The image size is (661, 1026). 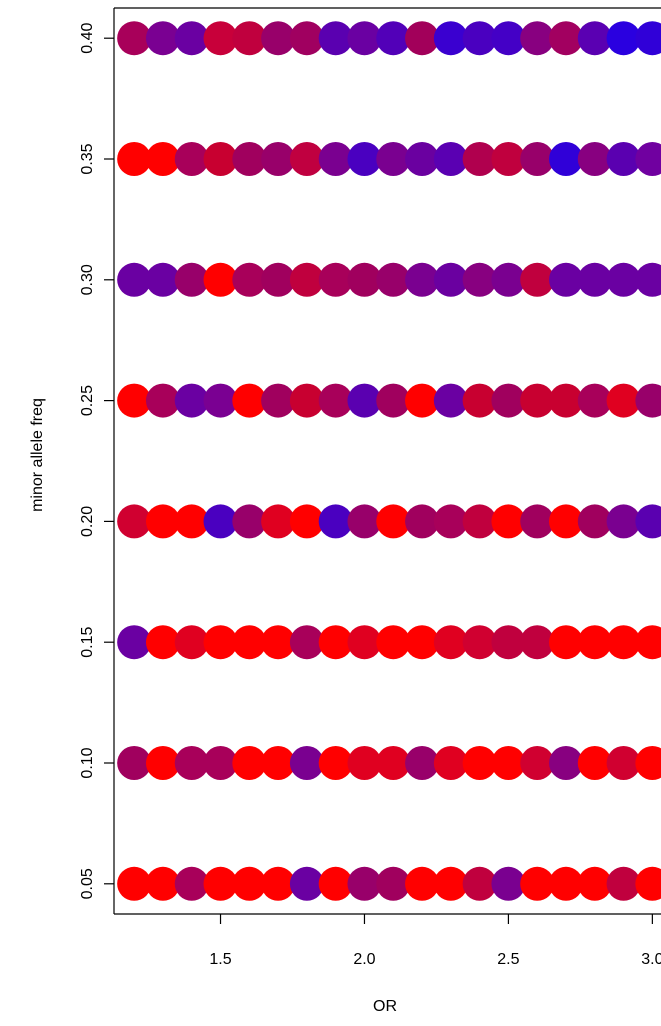 What do you see at coordinates (87, 642) in the screenshot?
I see `y-tick-label: 0.15` at bounding box center [87, 642].